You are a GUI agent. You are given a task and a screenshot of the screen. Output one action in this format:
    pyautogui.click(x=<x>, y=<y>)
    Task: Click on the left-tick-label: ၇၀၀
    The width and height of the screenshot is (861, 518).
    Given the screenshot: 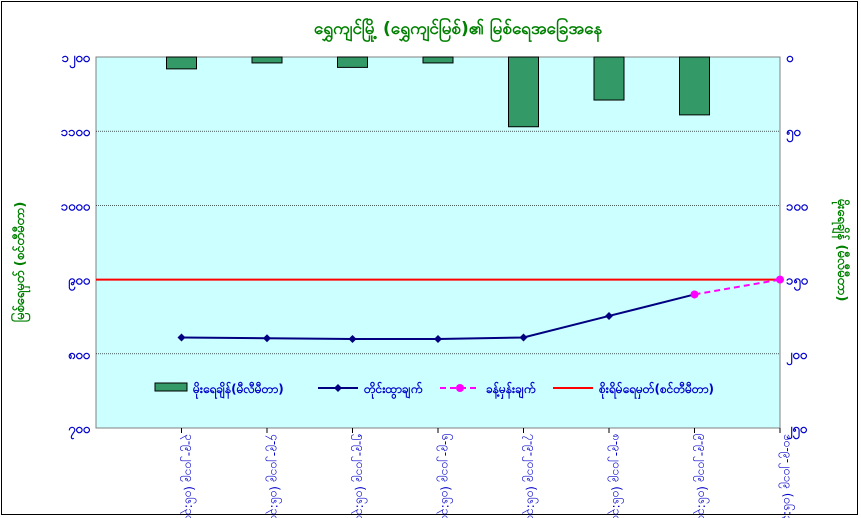 What is the action you would take?
    pyautogui.click(x=79, y=431)
    